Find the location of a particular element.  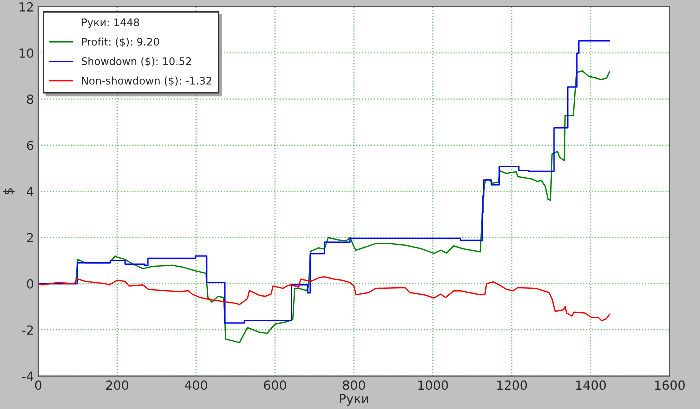

y-tick-label: 2 is located at coordinates (30, 238).